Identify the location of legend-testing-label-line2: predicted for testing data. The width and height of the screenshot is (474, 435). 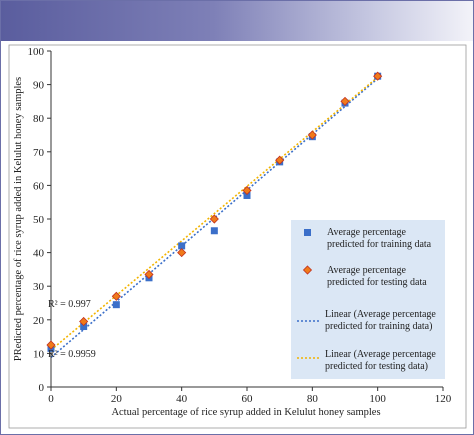
(377, 282).